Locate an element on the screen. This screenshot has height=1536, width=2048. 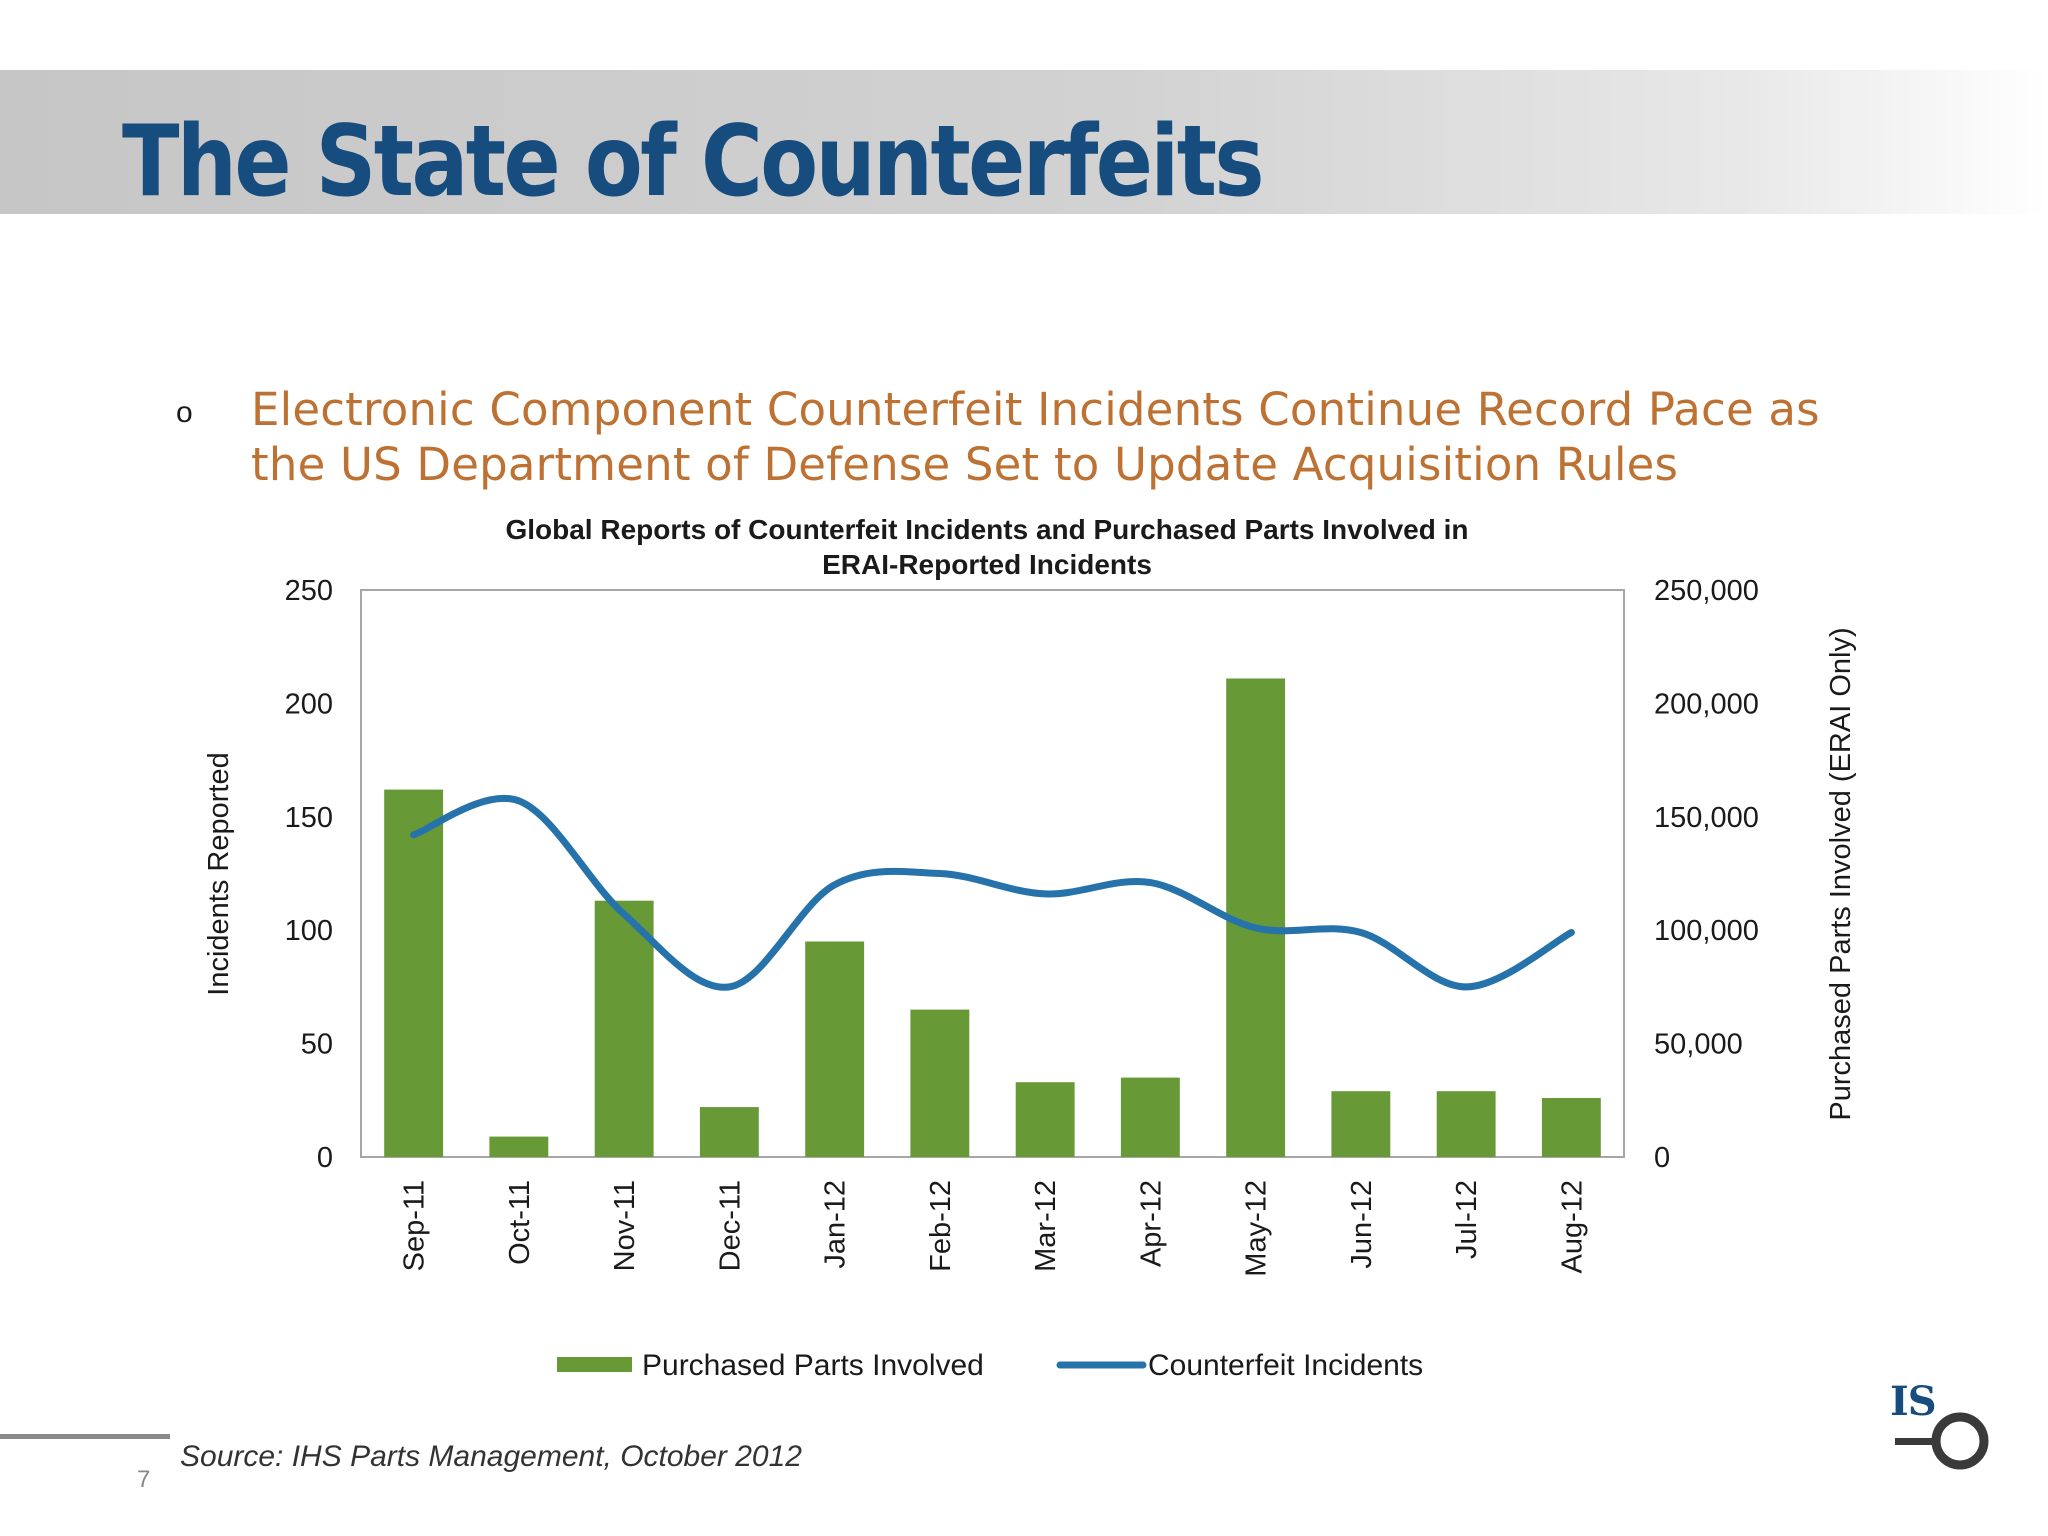
chart-title-line-2: ERAI-Reported Incidents is located at coordinates (987, 564).